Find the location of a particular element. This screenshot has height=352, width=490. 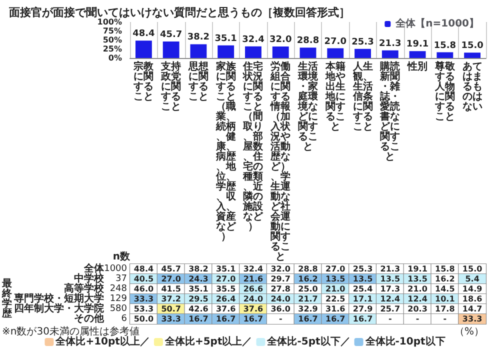

x-tick-label: 支持政党に関すること is located at coordinates (171, 86).